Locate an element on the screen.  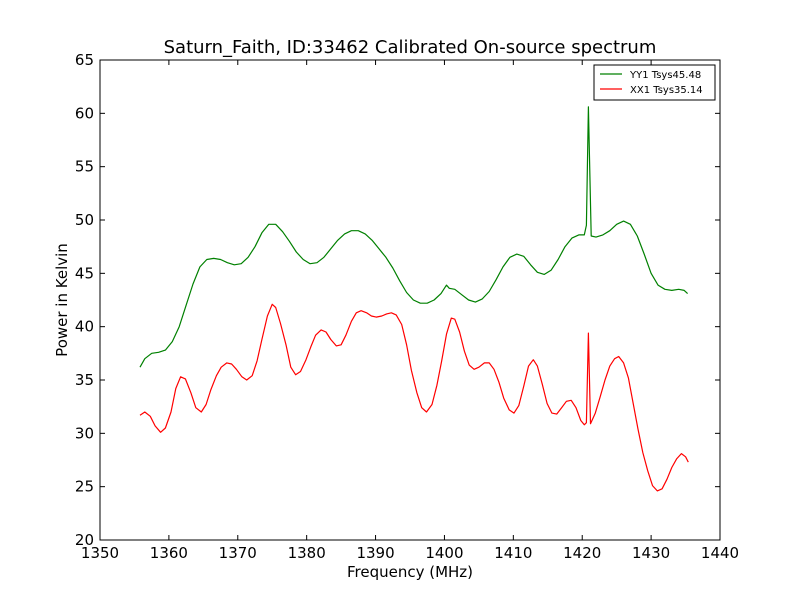
legend: YY1 Tsys45.48 XX1 Tsys35.14 is located at coordinates (654, 82).